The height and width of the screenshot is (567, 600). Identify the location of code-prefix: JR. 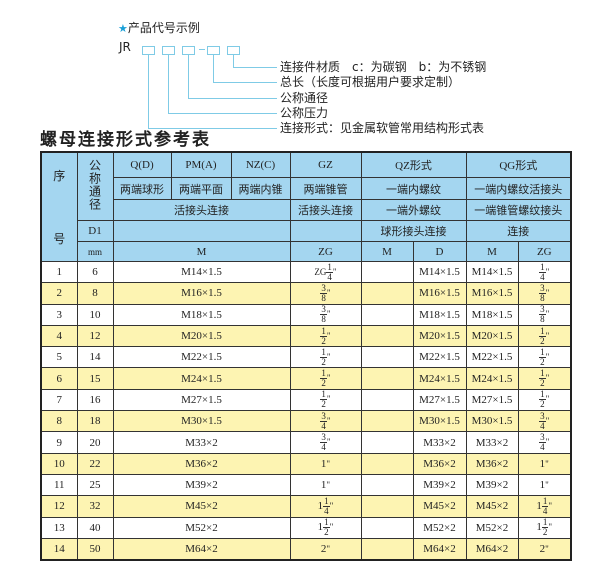
(125, 47).